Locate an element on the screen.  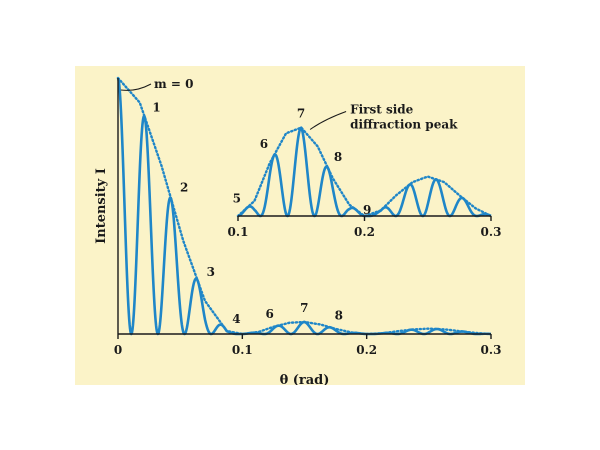
annotation-order-2: 2 is located at coordinates (184, 188).